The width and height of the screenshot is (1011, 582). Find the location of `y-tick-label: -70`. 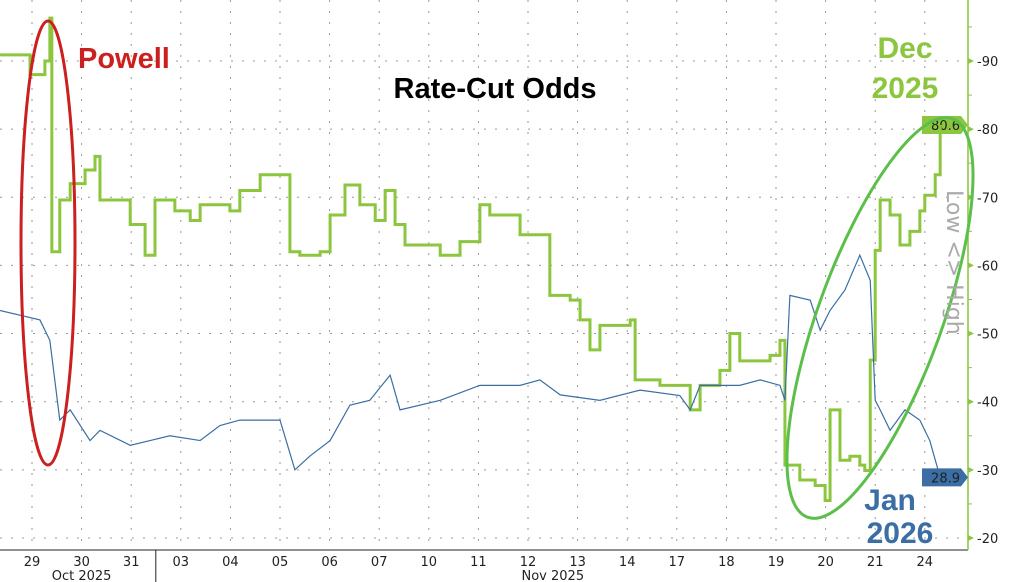

y-tick-label: -70 is located at coordinates (987, 198).